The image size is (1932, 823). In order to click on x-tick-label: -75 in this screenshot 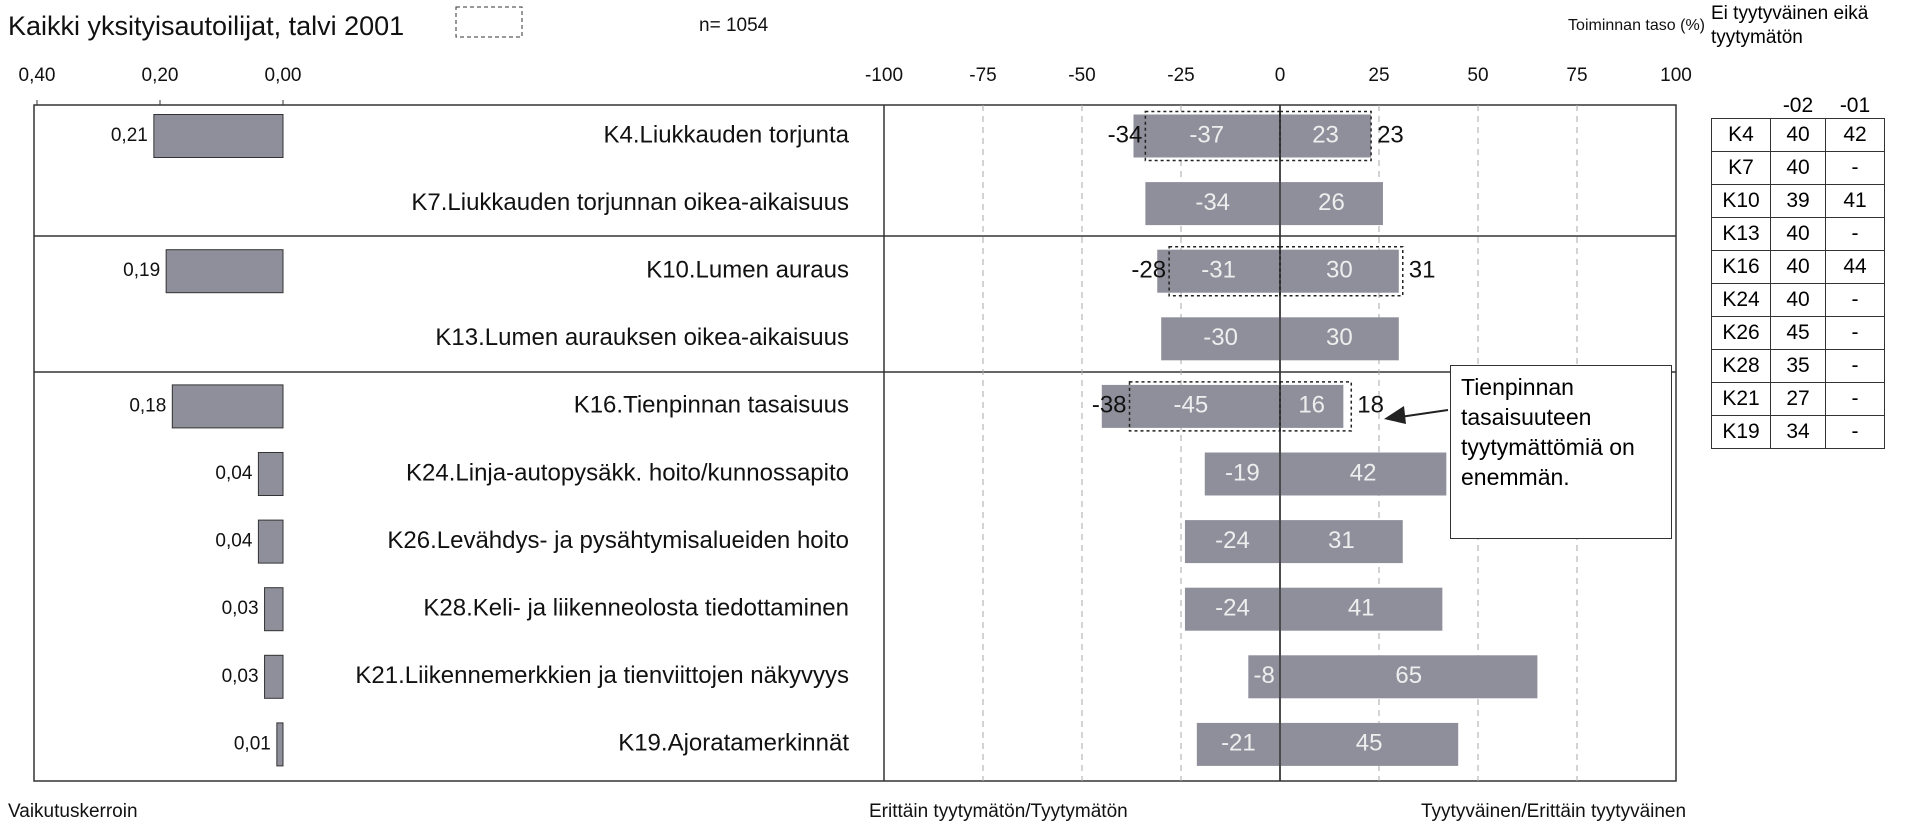, I will do `click(982, 75)`.